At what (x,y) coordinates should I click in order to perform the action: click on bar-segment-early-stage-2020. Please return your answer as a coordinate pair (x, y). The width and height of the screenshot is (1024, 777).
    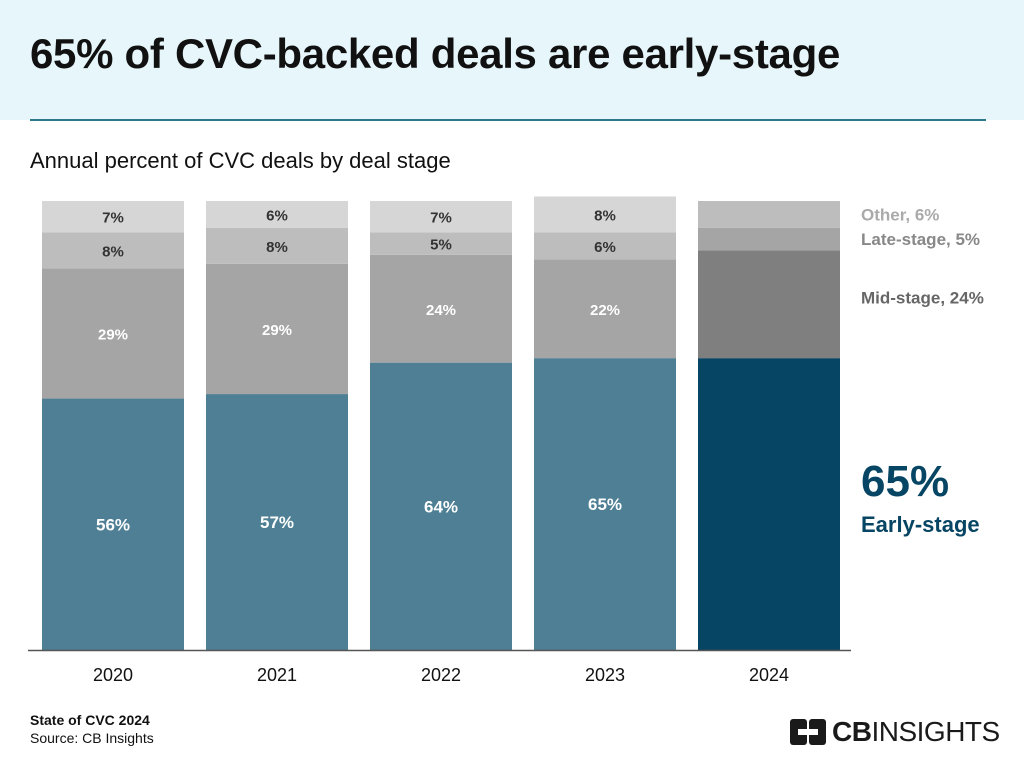
    Looking at the image, I should click on (113, 524).